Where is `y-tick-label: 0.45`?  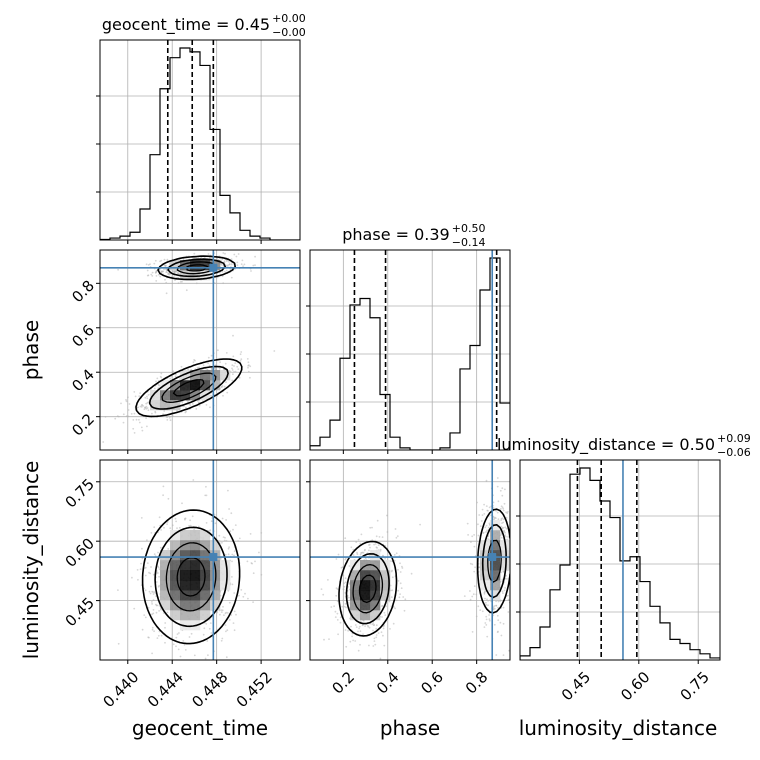
y-tick-label: 0.45 is located at coordinates (80, 612).